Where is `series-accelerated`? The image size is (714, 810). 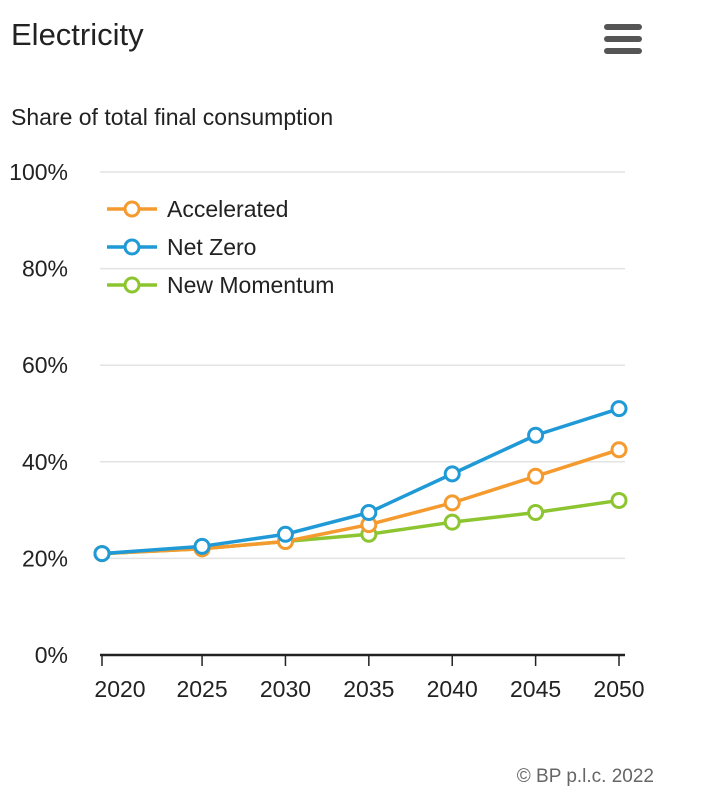
series-accelerated is located at coordinates (360, 502).